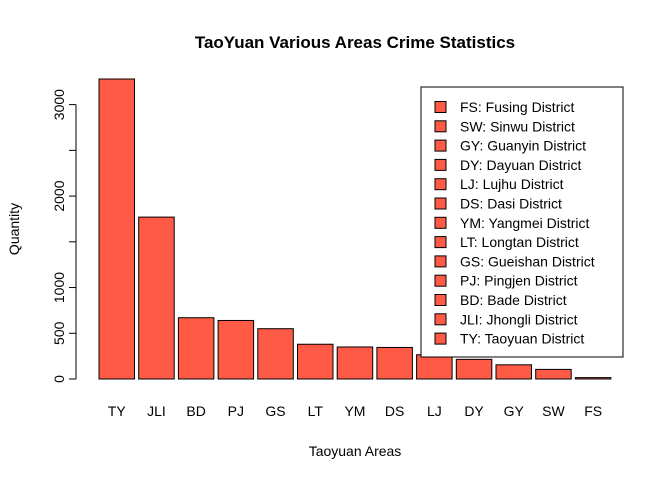 The image size is (672, 480). Describe the element at coordinates (117, 411) in the screenshot. I see `x-tick-label: TY` at that location.